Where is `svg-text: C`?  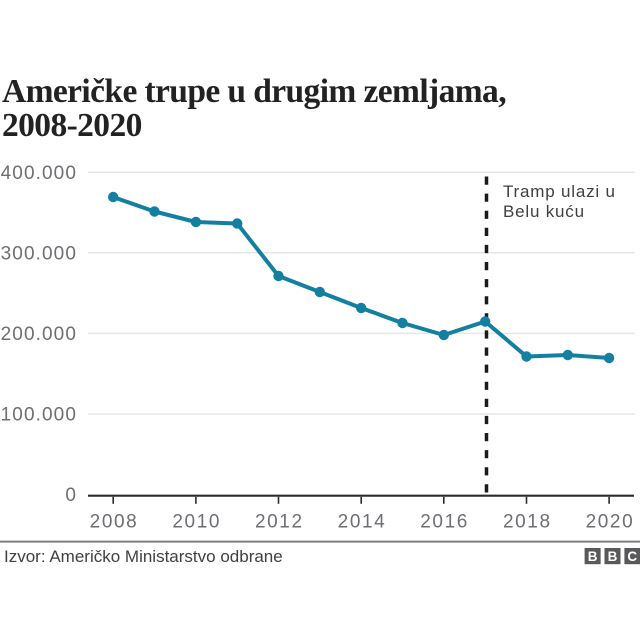
svg-text: C is located at coordinates (632, 556).